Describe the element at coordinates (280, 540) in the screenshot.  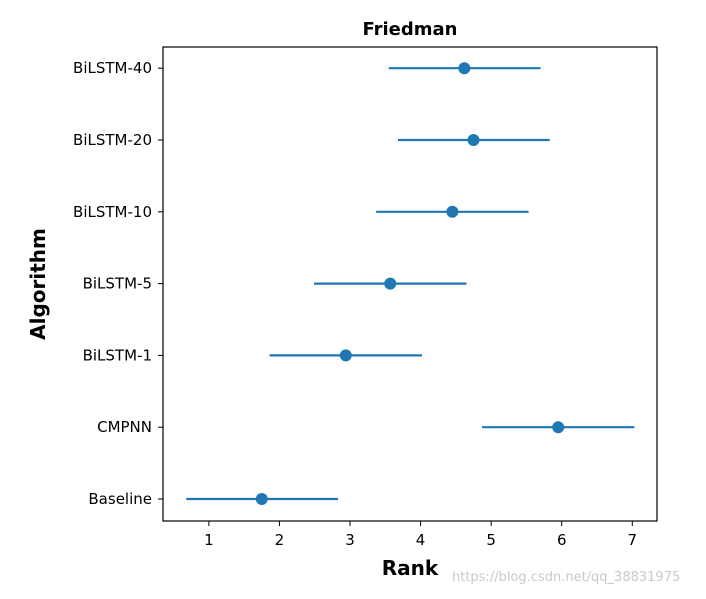
I see `x-tick-label: 2` at that location.